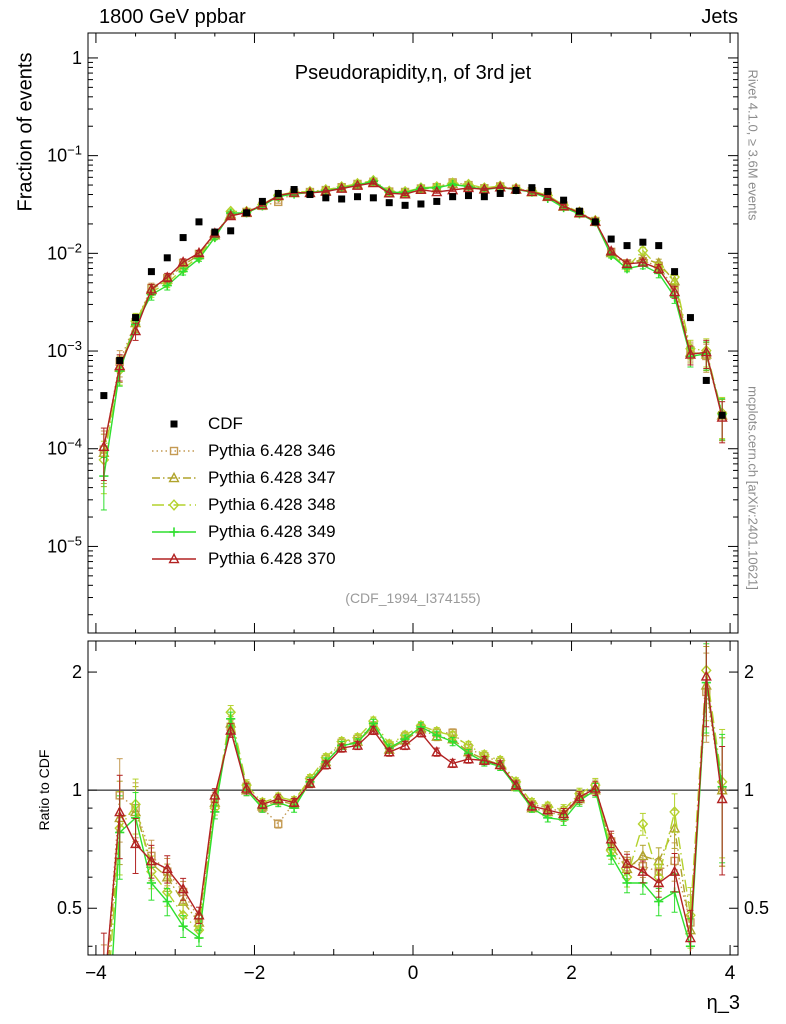  I want to click on beam-energy-label: 1800 GeV ppbar, so click(172, 17).